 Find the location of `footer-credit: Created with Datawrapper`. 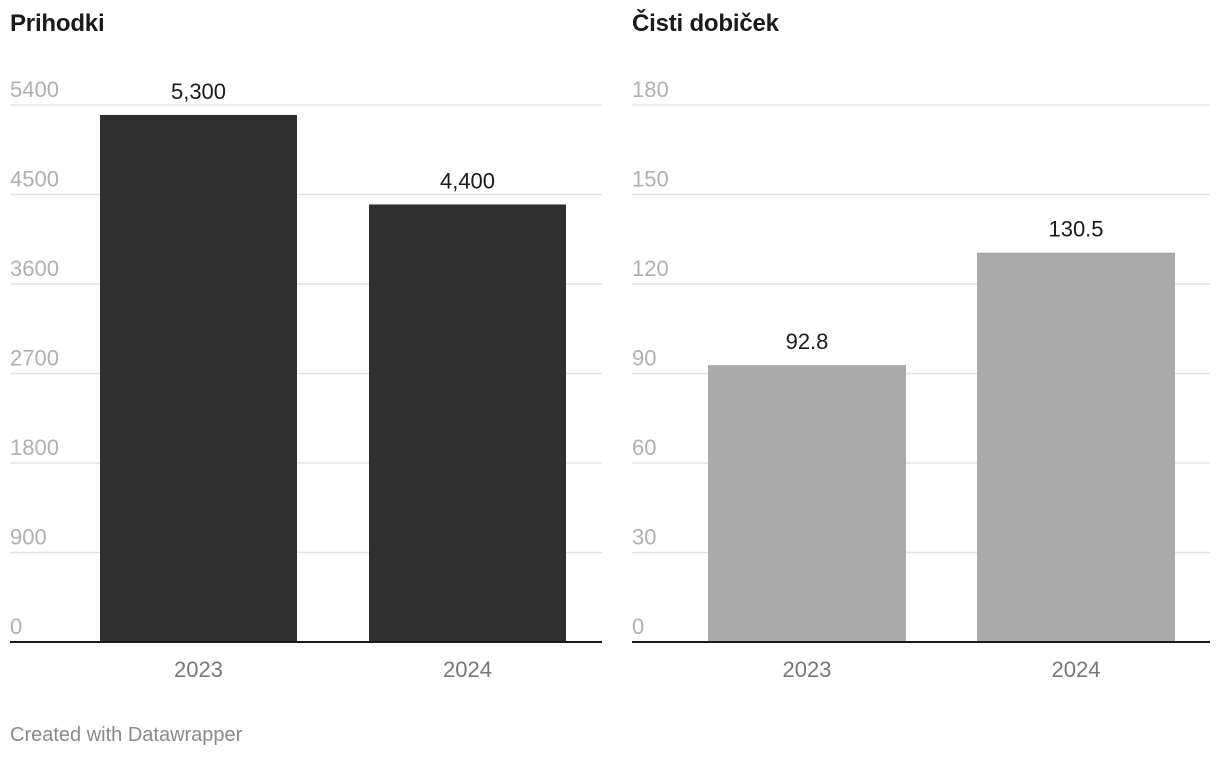

footer-credit: Created with Datawrapper is located at coordinates (126, 735).